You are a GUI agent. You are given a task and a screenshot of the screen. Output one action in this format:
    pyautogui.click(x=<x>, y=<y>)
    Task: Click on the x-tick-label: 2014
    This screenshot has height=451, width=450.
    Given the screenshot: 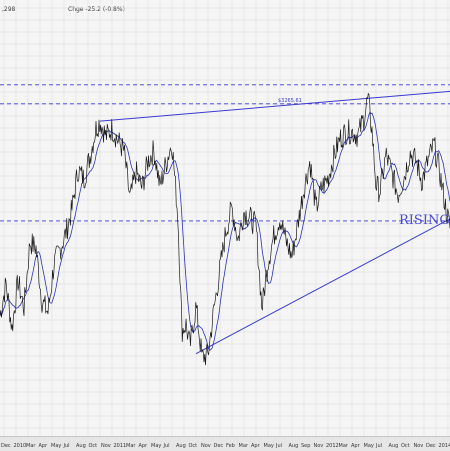 What is the action you would take?
    pyautogui.click(x=444, y=446)
    